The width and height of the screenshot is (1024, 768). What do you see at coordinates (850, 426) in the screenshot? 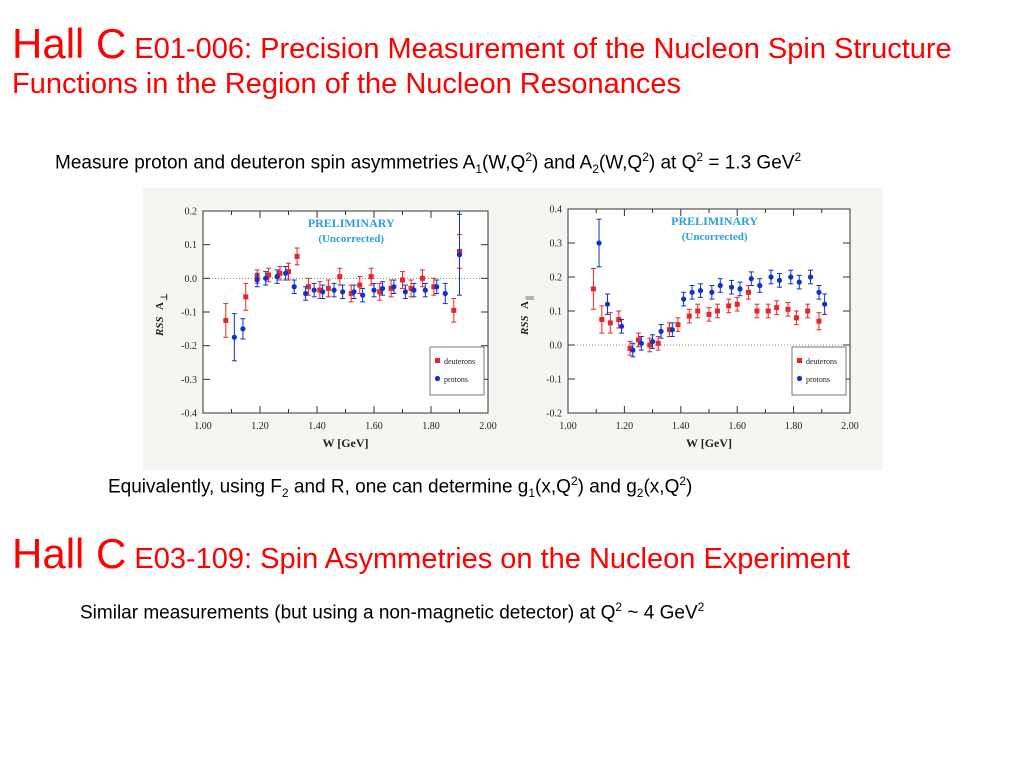
I see `x-tick-label: 2.00` at bounding box center [850, 426].